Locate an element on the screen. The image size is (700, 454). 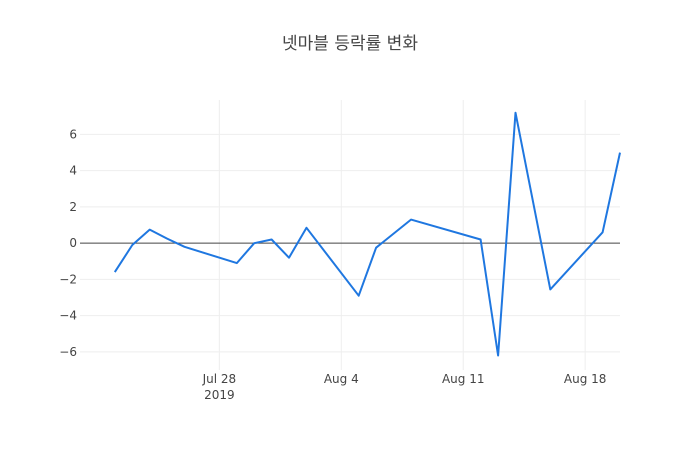
y-axis-ticks: 6 4 2 0 −2 −4 −6 is located at coordinates (68, 242).